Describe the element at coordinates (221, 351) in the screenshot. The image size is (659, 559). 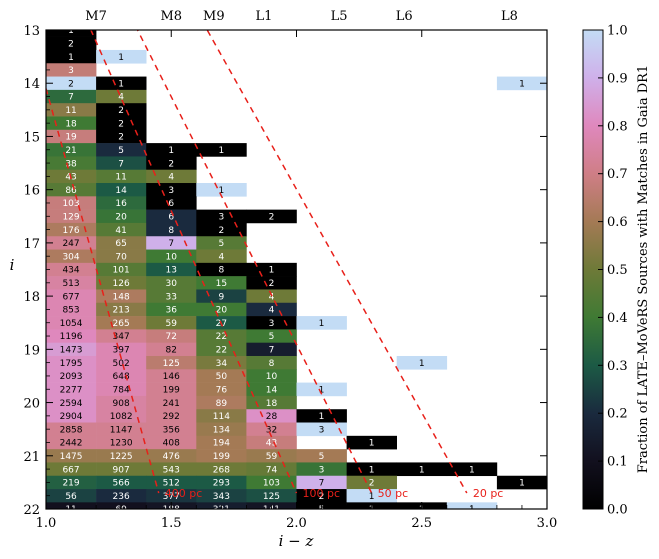
I see `cell-count: 22` at that location.